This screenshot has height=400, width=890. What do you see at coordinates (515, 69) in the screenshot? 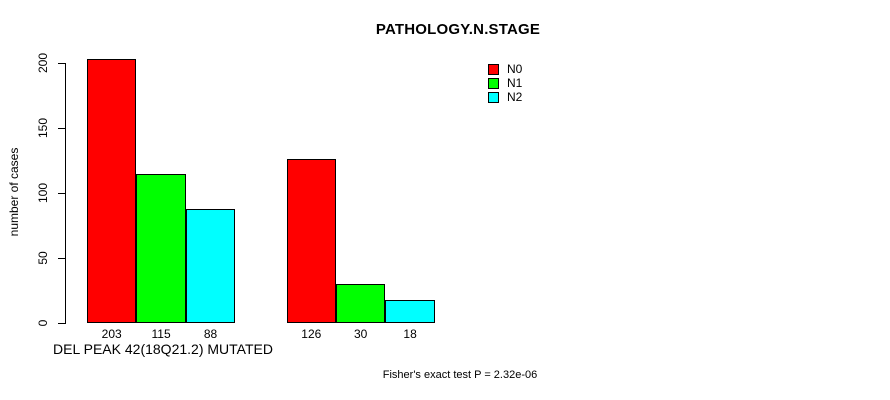
I see `legend-label-n0: N0` at bounding box center [515, 69].